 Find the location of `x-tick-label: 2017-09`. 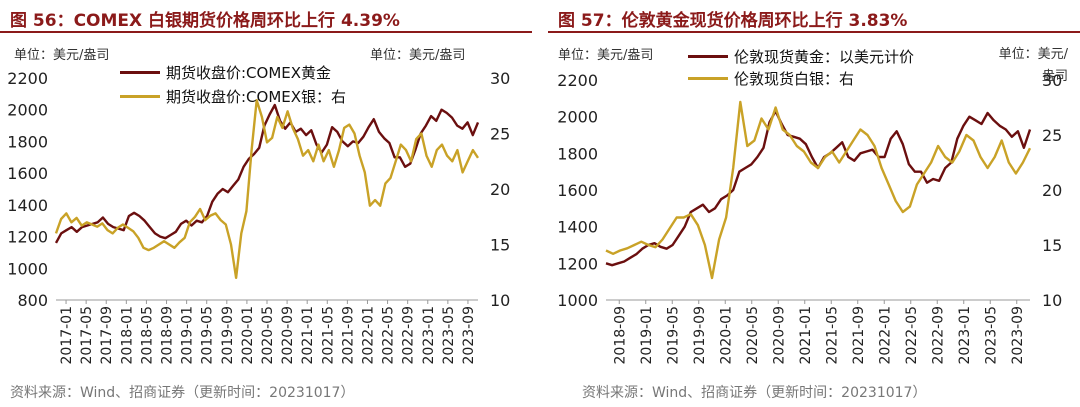

x-tick-label: 2017-09 is located at coordinates (107, 335).